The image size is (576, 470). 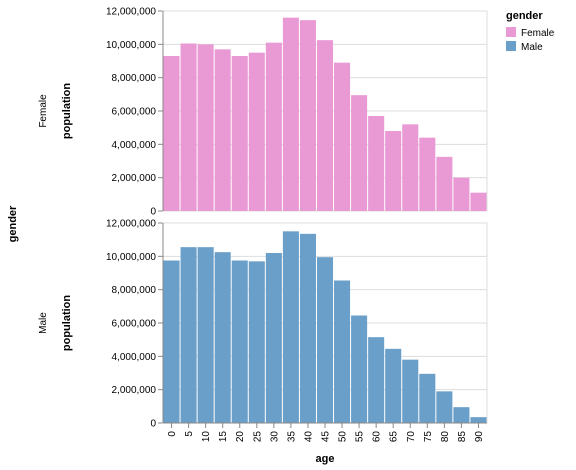 What do you see at coordinates (511, 46) in the screenshot?
I see `legend-swatch-male` at bounding box center [511, 46].